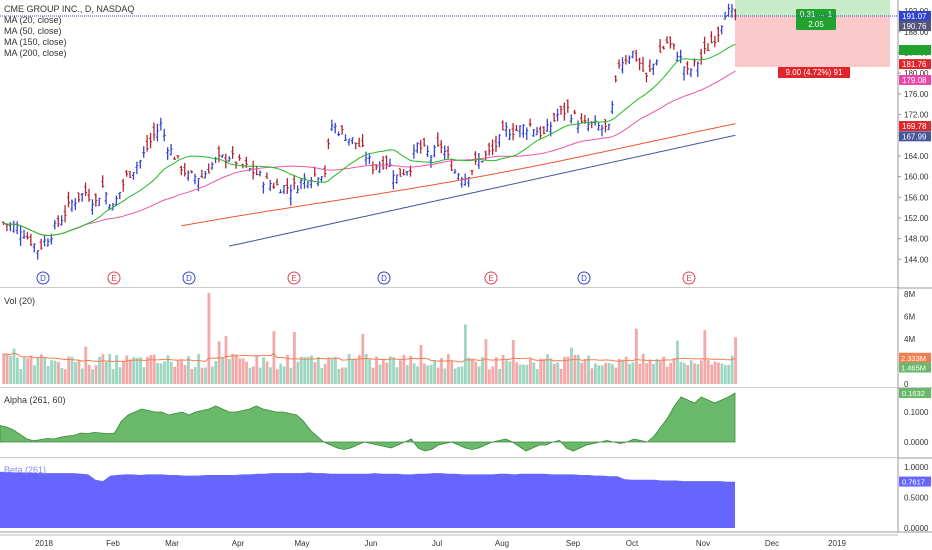  What do you see at coordinates (113, 543) in the screenshot?
I see `x-tick-label: Feb` at bounding box center [113, 543].